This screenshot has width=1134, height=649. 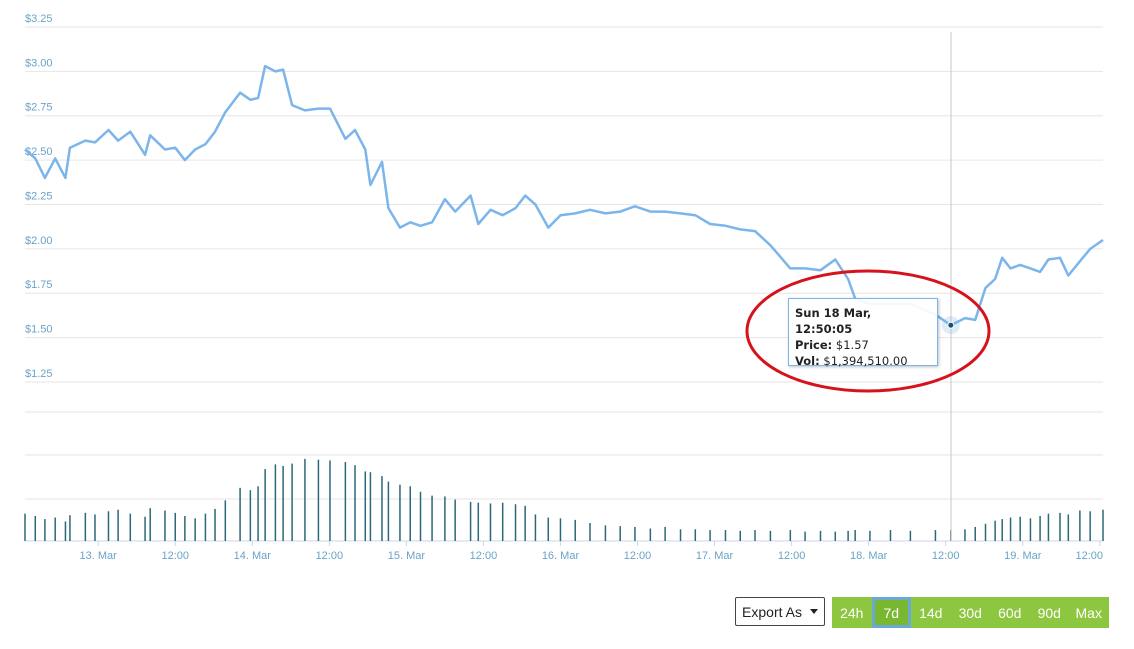 I want to click on y-tick-label: $2.25, so click(x=39, y=196).